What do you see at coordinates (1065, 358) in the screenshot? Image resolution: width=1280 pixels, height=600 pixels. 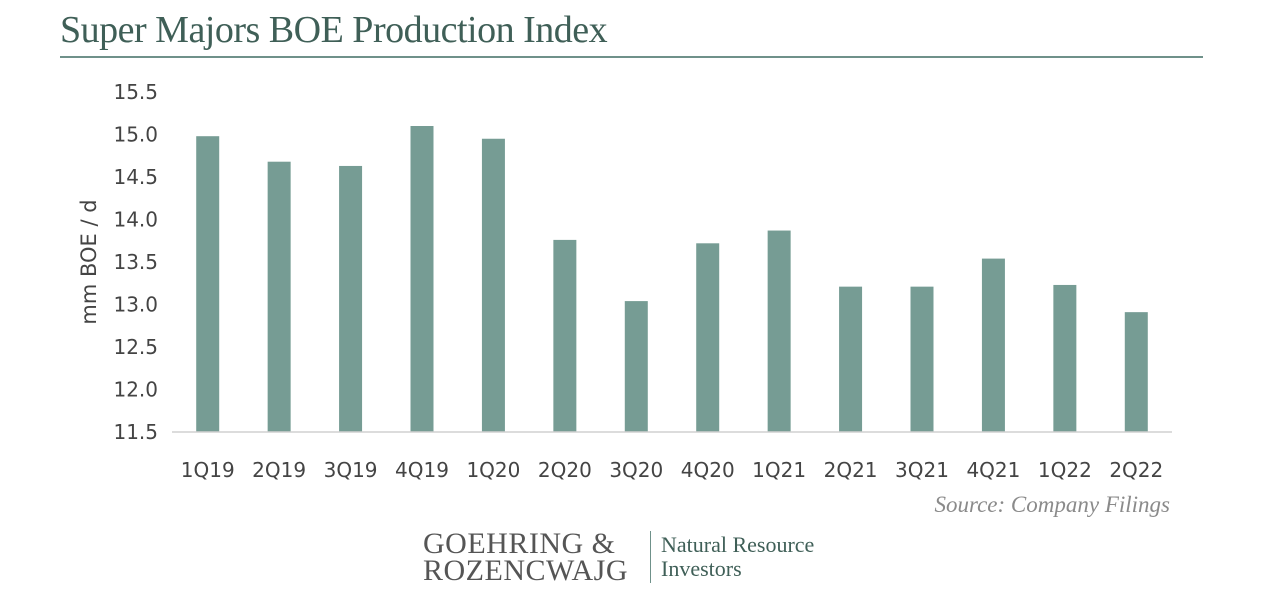 I see `bar-1q22` at bounding box center [1065, 358].